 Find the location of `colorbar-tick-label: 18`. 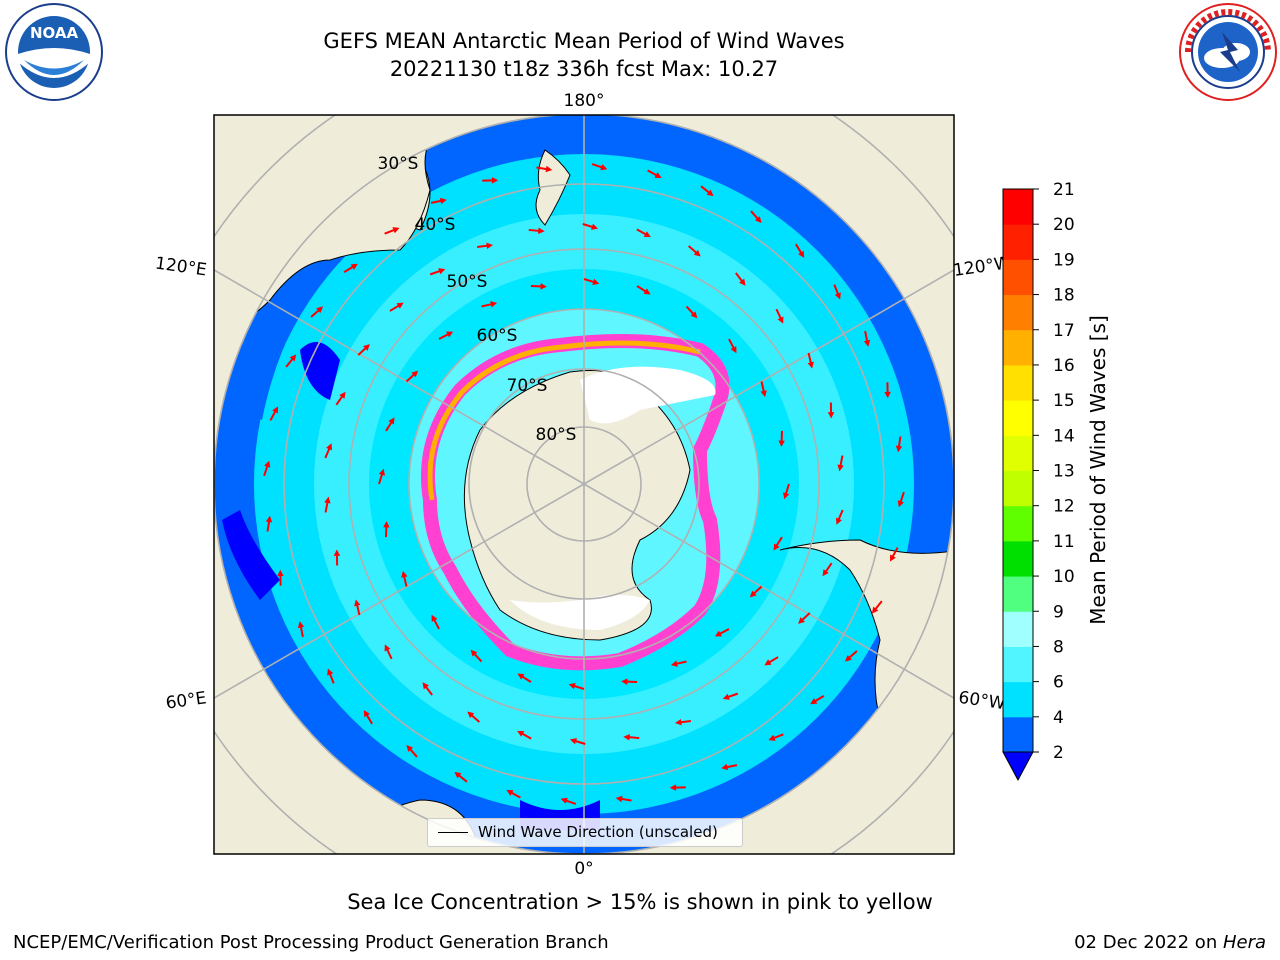

colorbar-tick-label: 18 is located at coordinates (1064, 296).